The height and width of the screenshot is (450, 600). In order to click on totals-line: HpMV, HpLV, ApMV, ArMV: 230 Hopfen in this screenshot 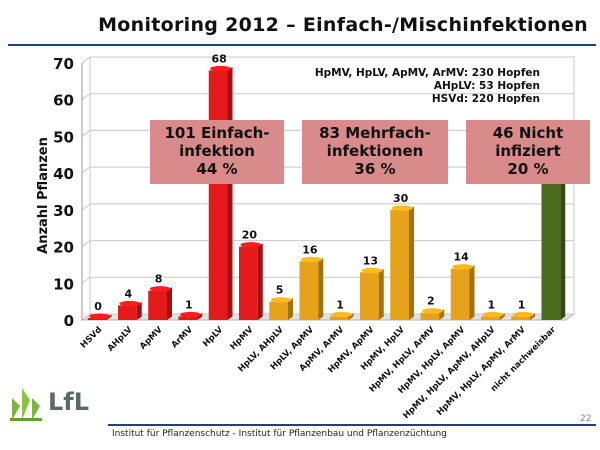, I will do `click(427, 73)`.